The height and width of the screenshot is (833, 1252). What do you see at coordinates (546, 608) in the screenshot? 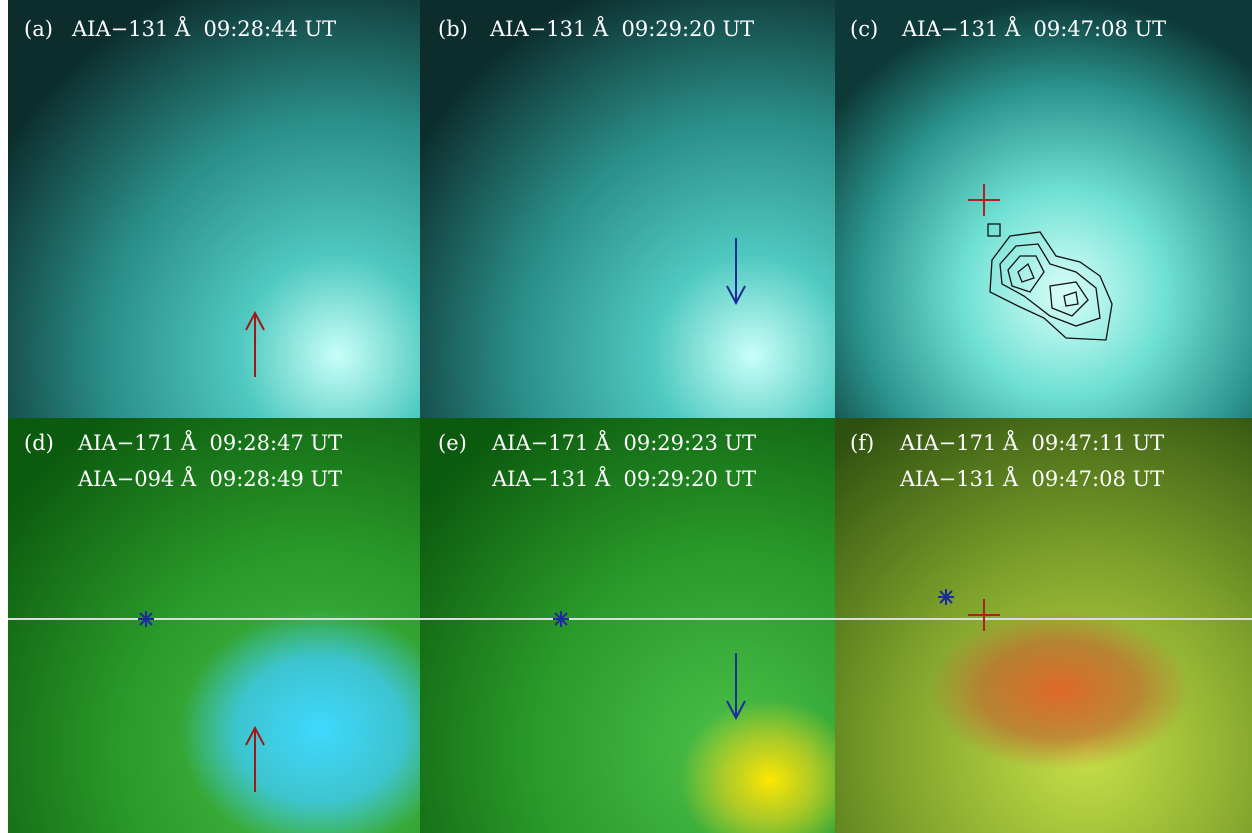
I see `star-marker` at bounding box center [546, 608].